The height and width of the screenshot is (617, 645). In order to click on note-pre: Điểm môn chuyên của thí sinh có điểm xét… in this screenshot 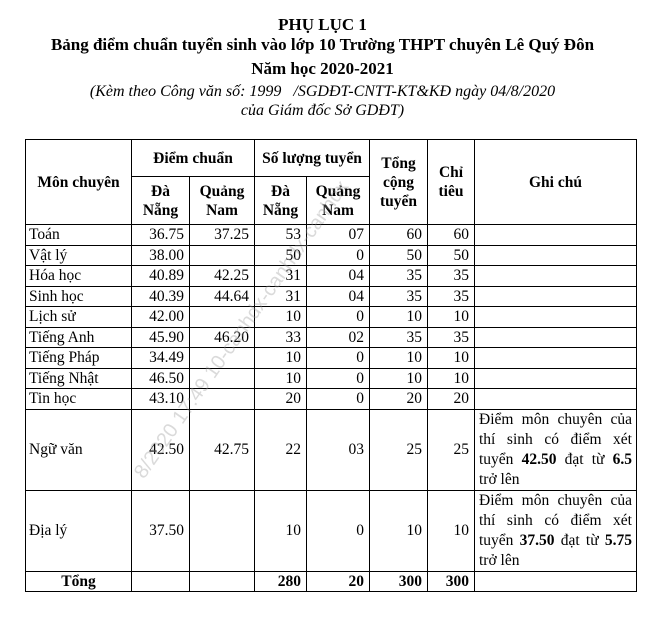, I will do `click(555, 439)`.